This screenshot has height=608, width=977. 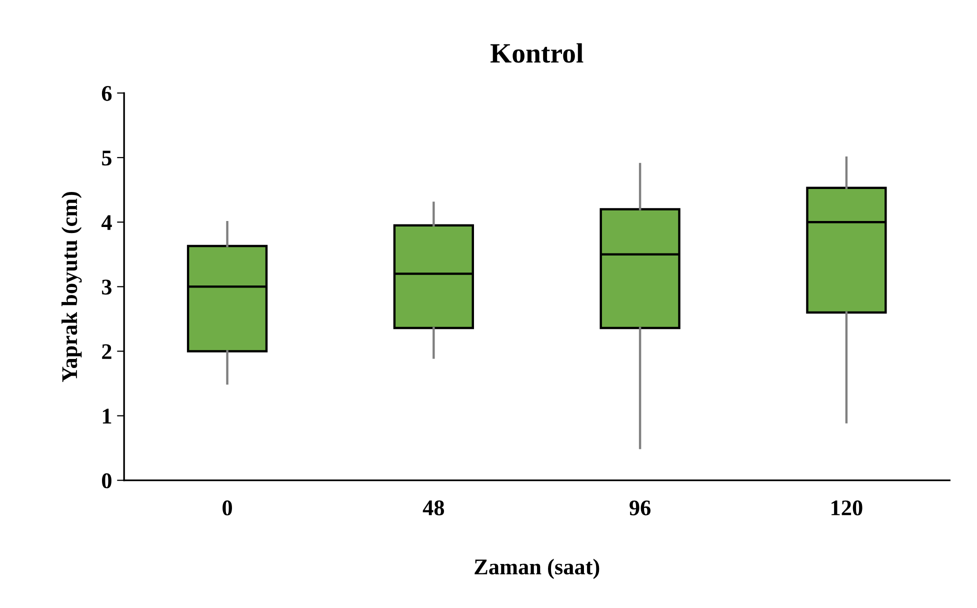 What do you see at coordinates (640, 508) in the screenshot?
I see `x-tick-label: 96` at bounding box center [640, 508].